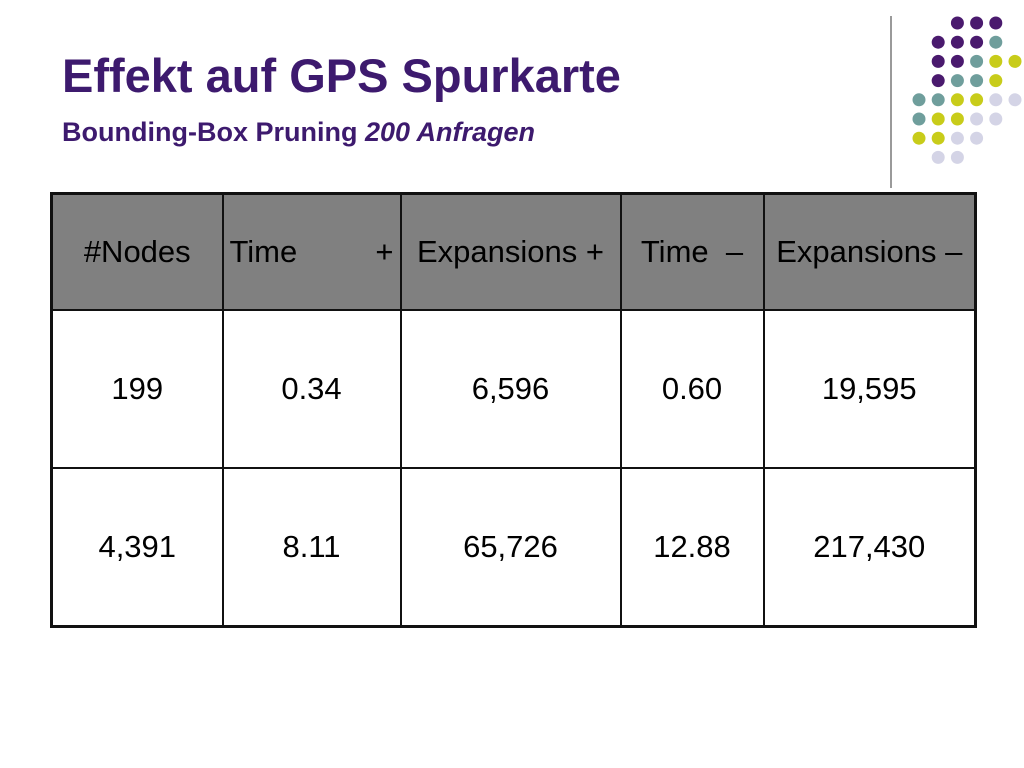  I want to click on header-time-plus-label: Time, so click(263, 251).